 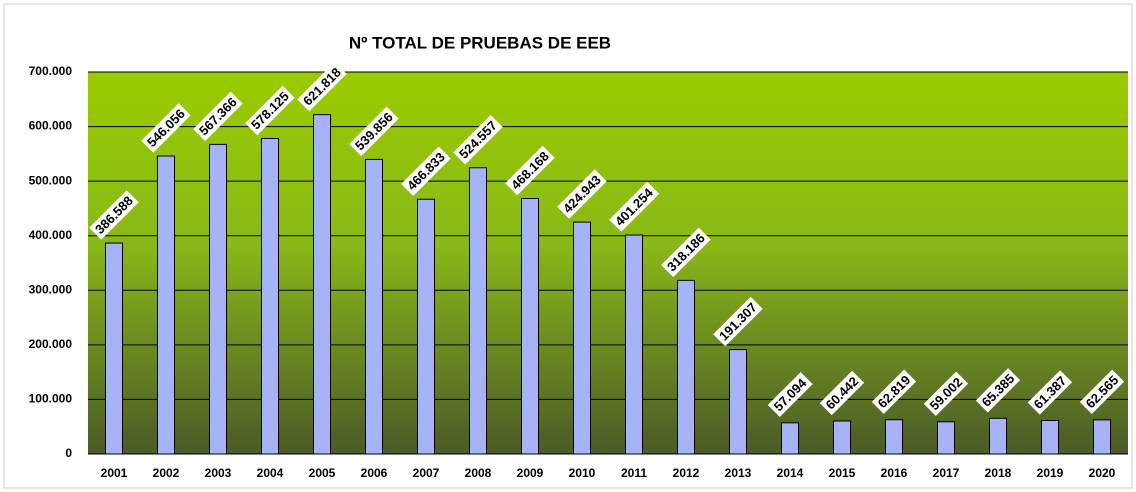 What do you see at coordinates (478, 473) in the screenshot?
I see `x-tick-label: 2008` at bounding box center [478, 473].